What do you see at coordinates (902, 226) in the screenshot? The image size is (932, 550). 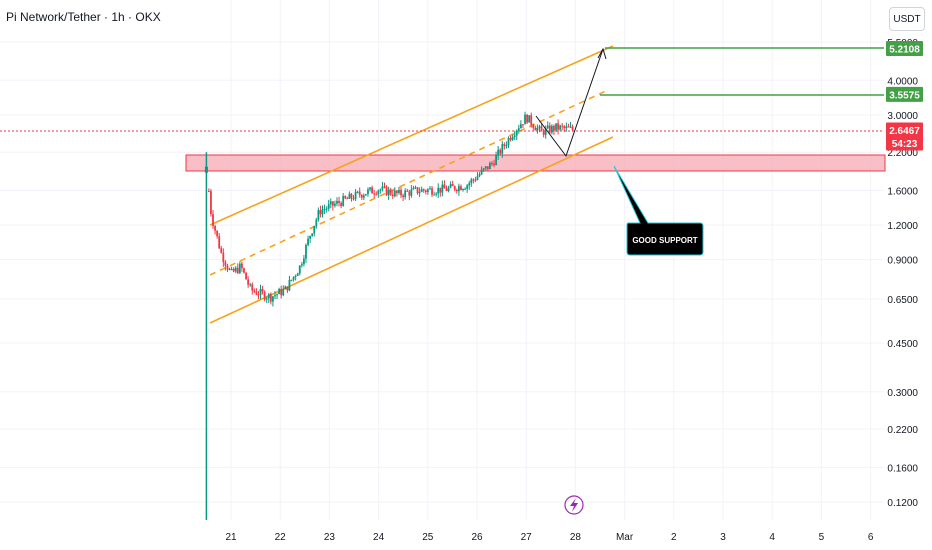 I see `y-tick-label: 1.2000` at bounding box center [902, 226].